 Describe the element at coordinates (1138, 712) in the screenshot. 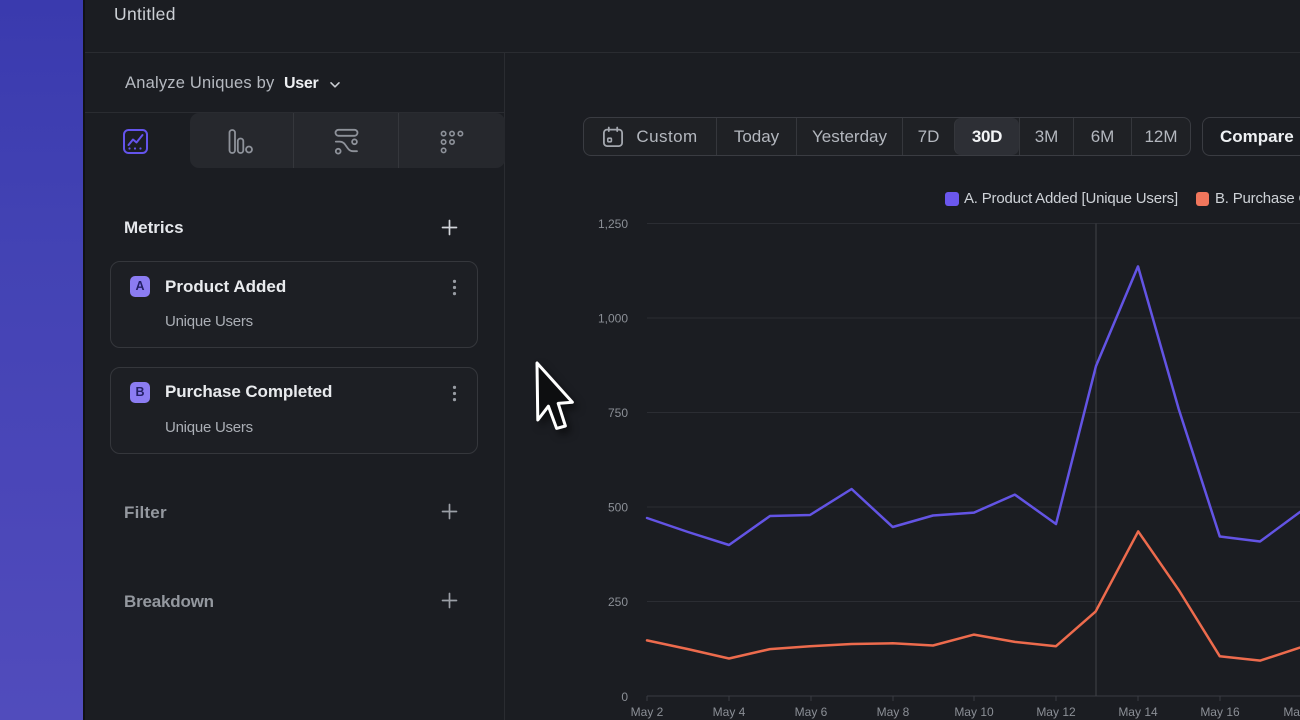

I see `svg-text: May 14` at that location.